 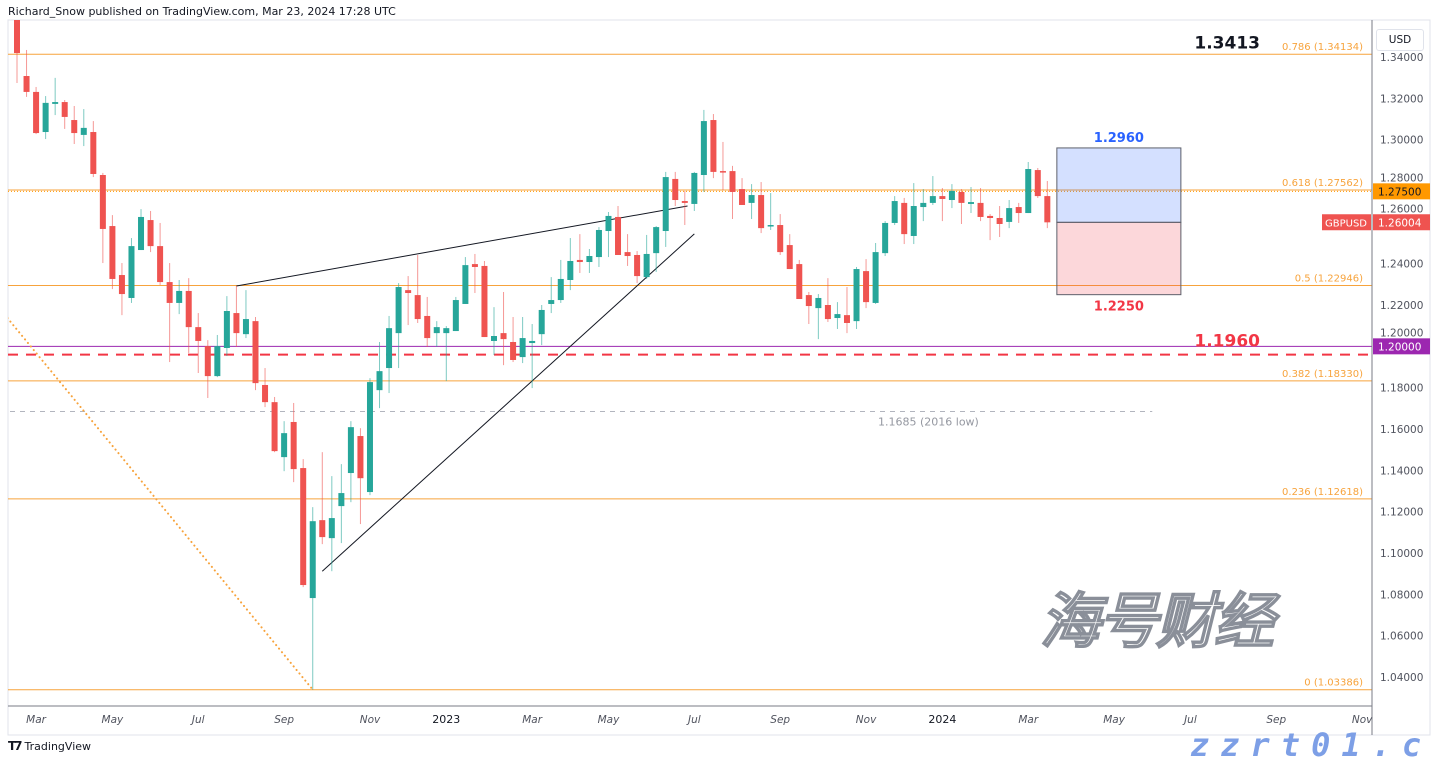 What do you see at coordinates (1119, 258) in the screenshot?
I see `projection-box-lower` at bounding box center [1119, 258].